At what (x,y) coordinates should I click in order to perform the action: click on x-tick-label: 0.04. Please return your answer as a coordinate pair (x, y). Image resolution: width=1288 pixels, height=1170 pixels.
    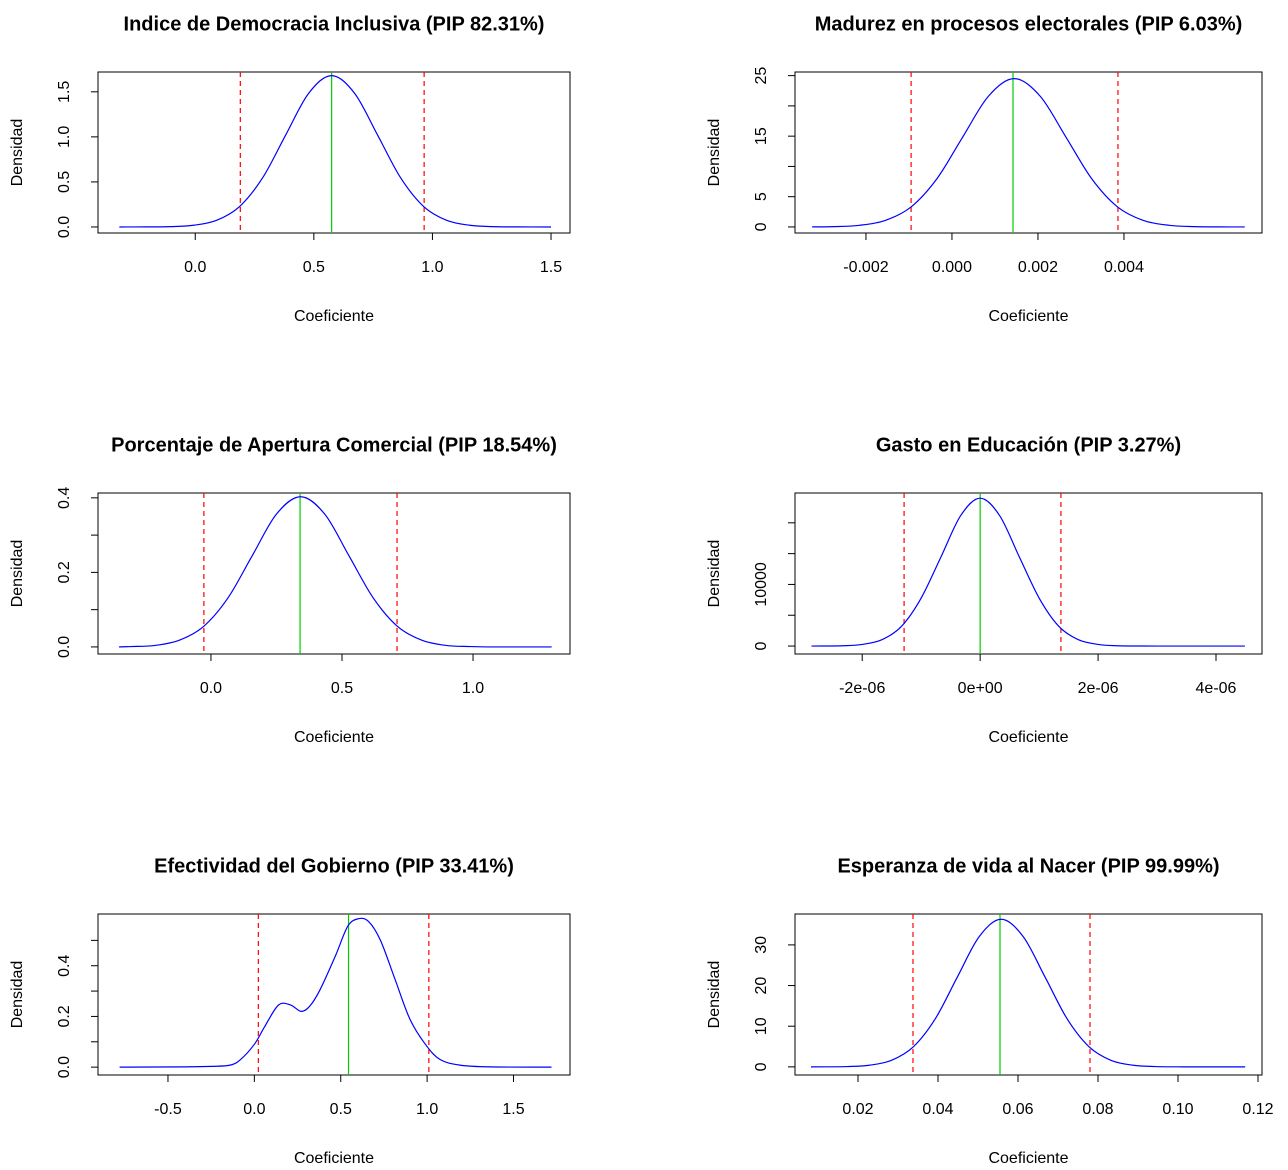
    Looking at the image, I should click on (937, 1109).